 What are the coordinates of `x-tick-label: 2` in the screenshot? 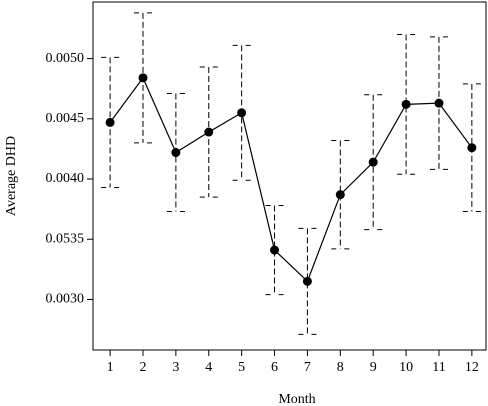 It's located at (142, 367).